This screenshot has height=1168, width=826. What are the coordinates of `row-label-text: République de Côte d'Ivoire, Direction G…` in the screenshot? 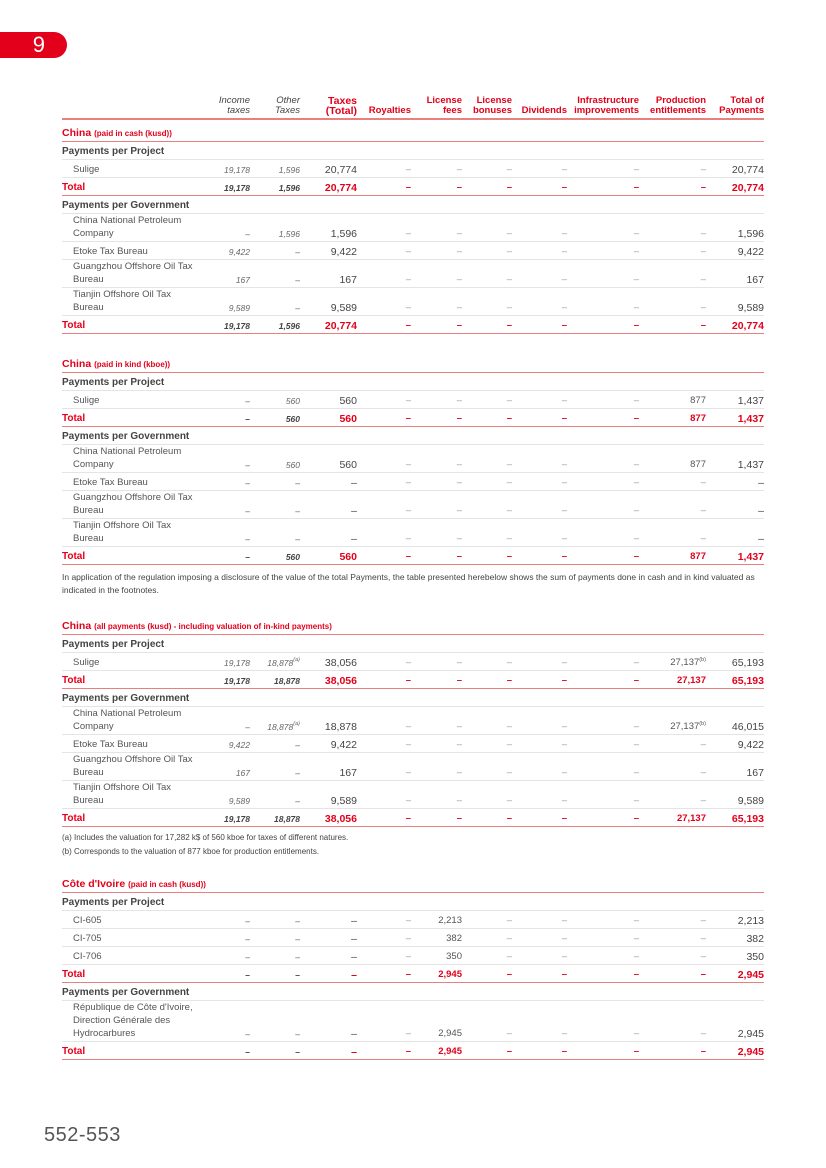 It's located at (133, 1020).